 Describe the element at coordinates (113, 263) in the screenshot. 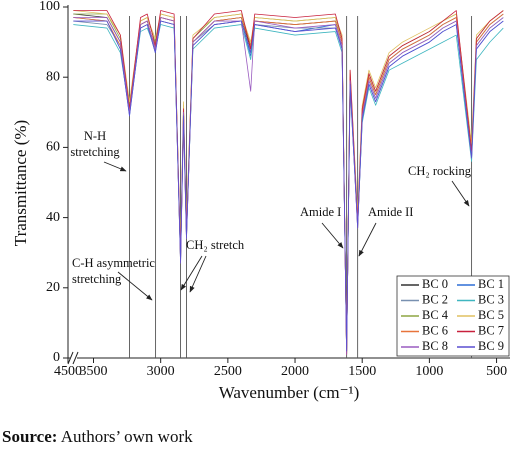

I see `annotation-text: C-H asymmetric` at that location.